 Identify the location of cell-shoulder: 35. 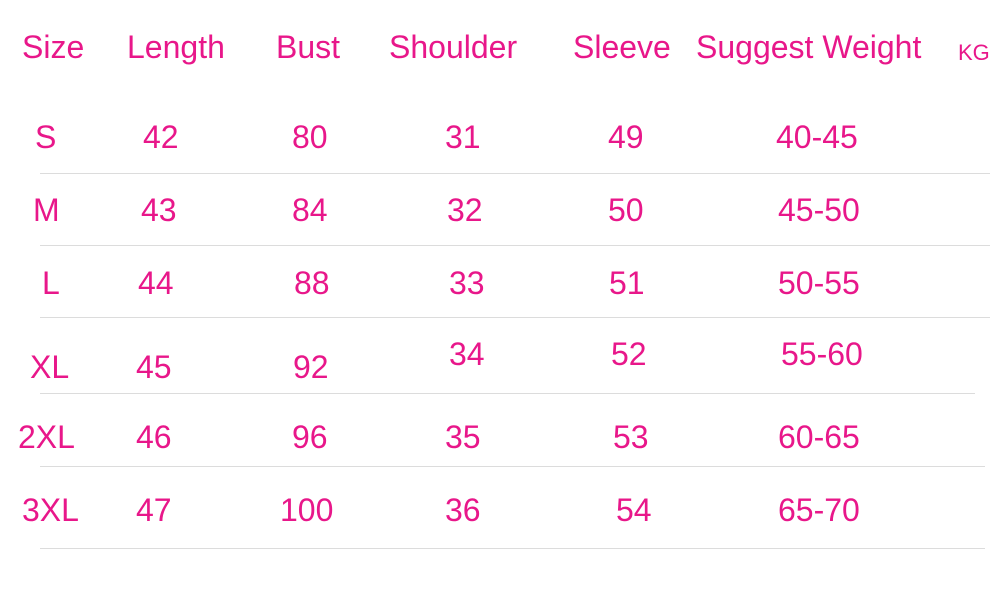
(463, 437).